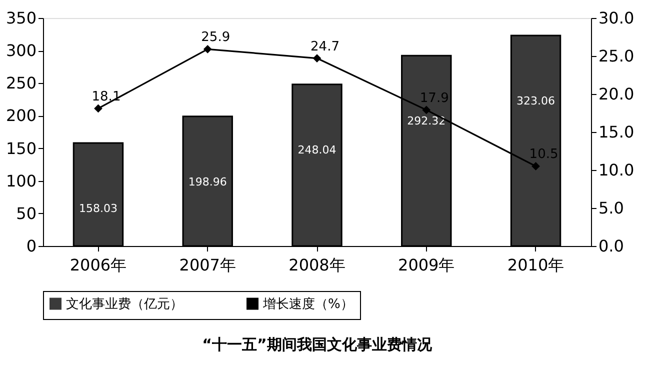  What do you see at coordinates (611, 208) in the screenshot?
I see `y2-tick-label: 5.0` at bounding box center [611, 208].